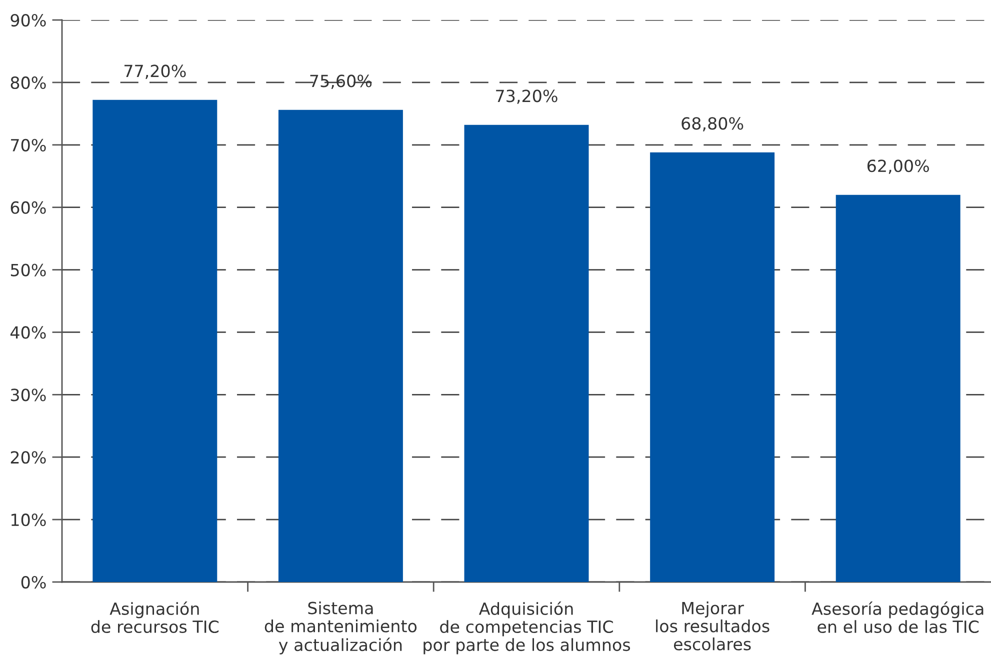 The width and height of the screenshot is (991, 656). Describe the element at coordinates (155, 617) in the screenshot. I see `x-tick-label: Asignación de recursos TIC` at that location.